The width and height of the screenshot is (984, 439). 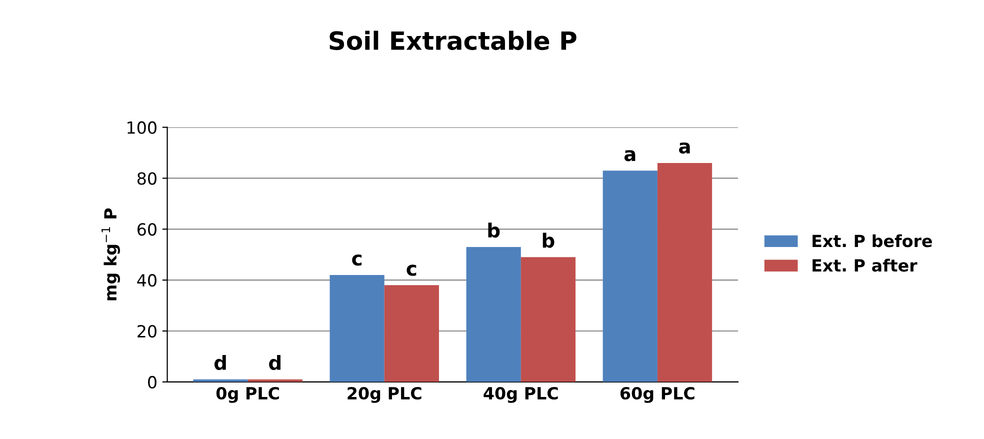 I want to click on y-tick-label: 0, so click(x=152, y=382).